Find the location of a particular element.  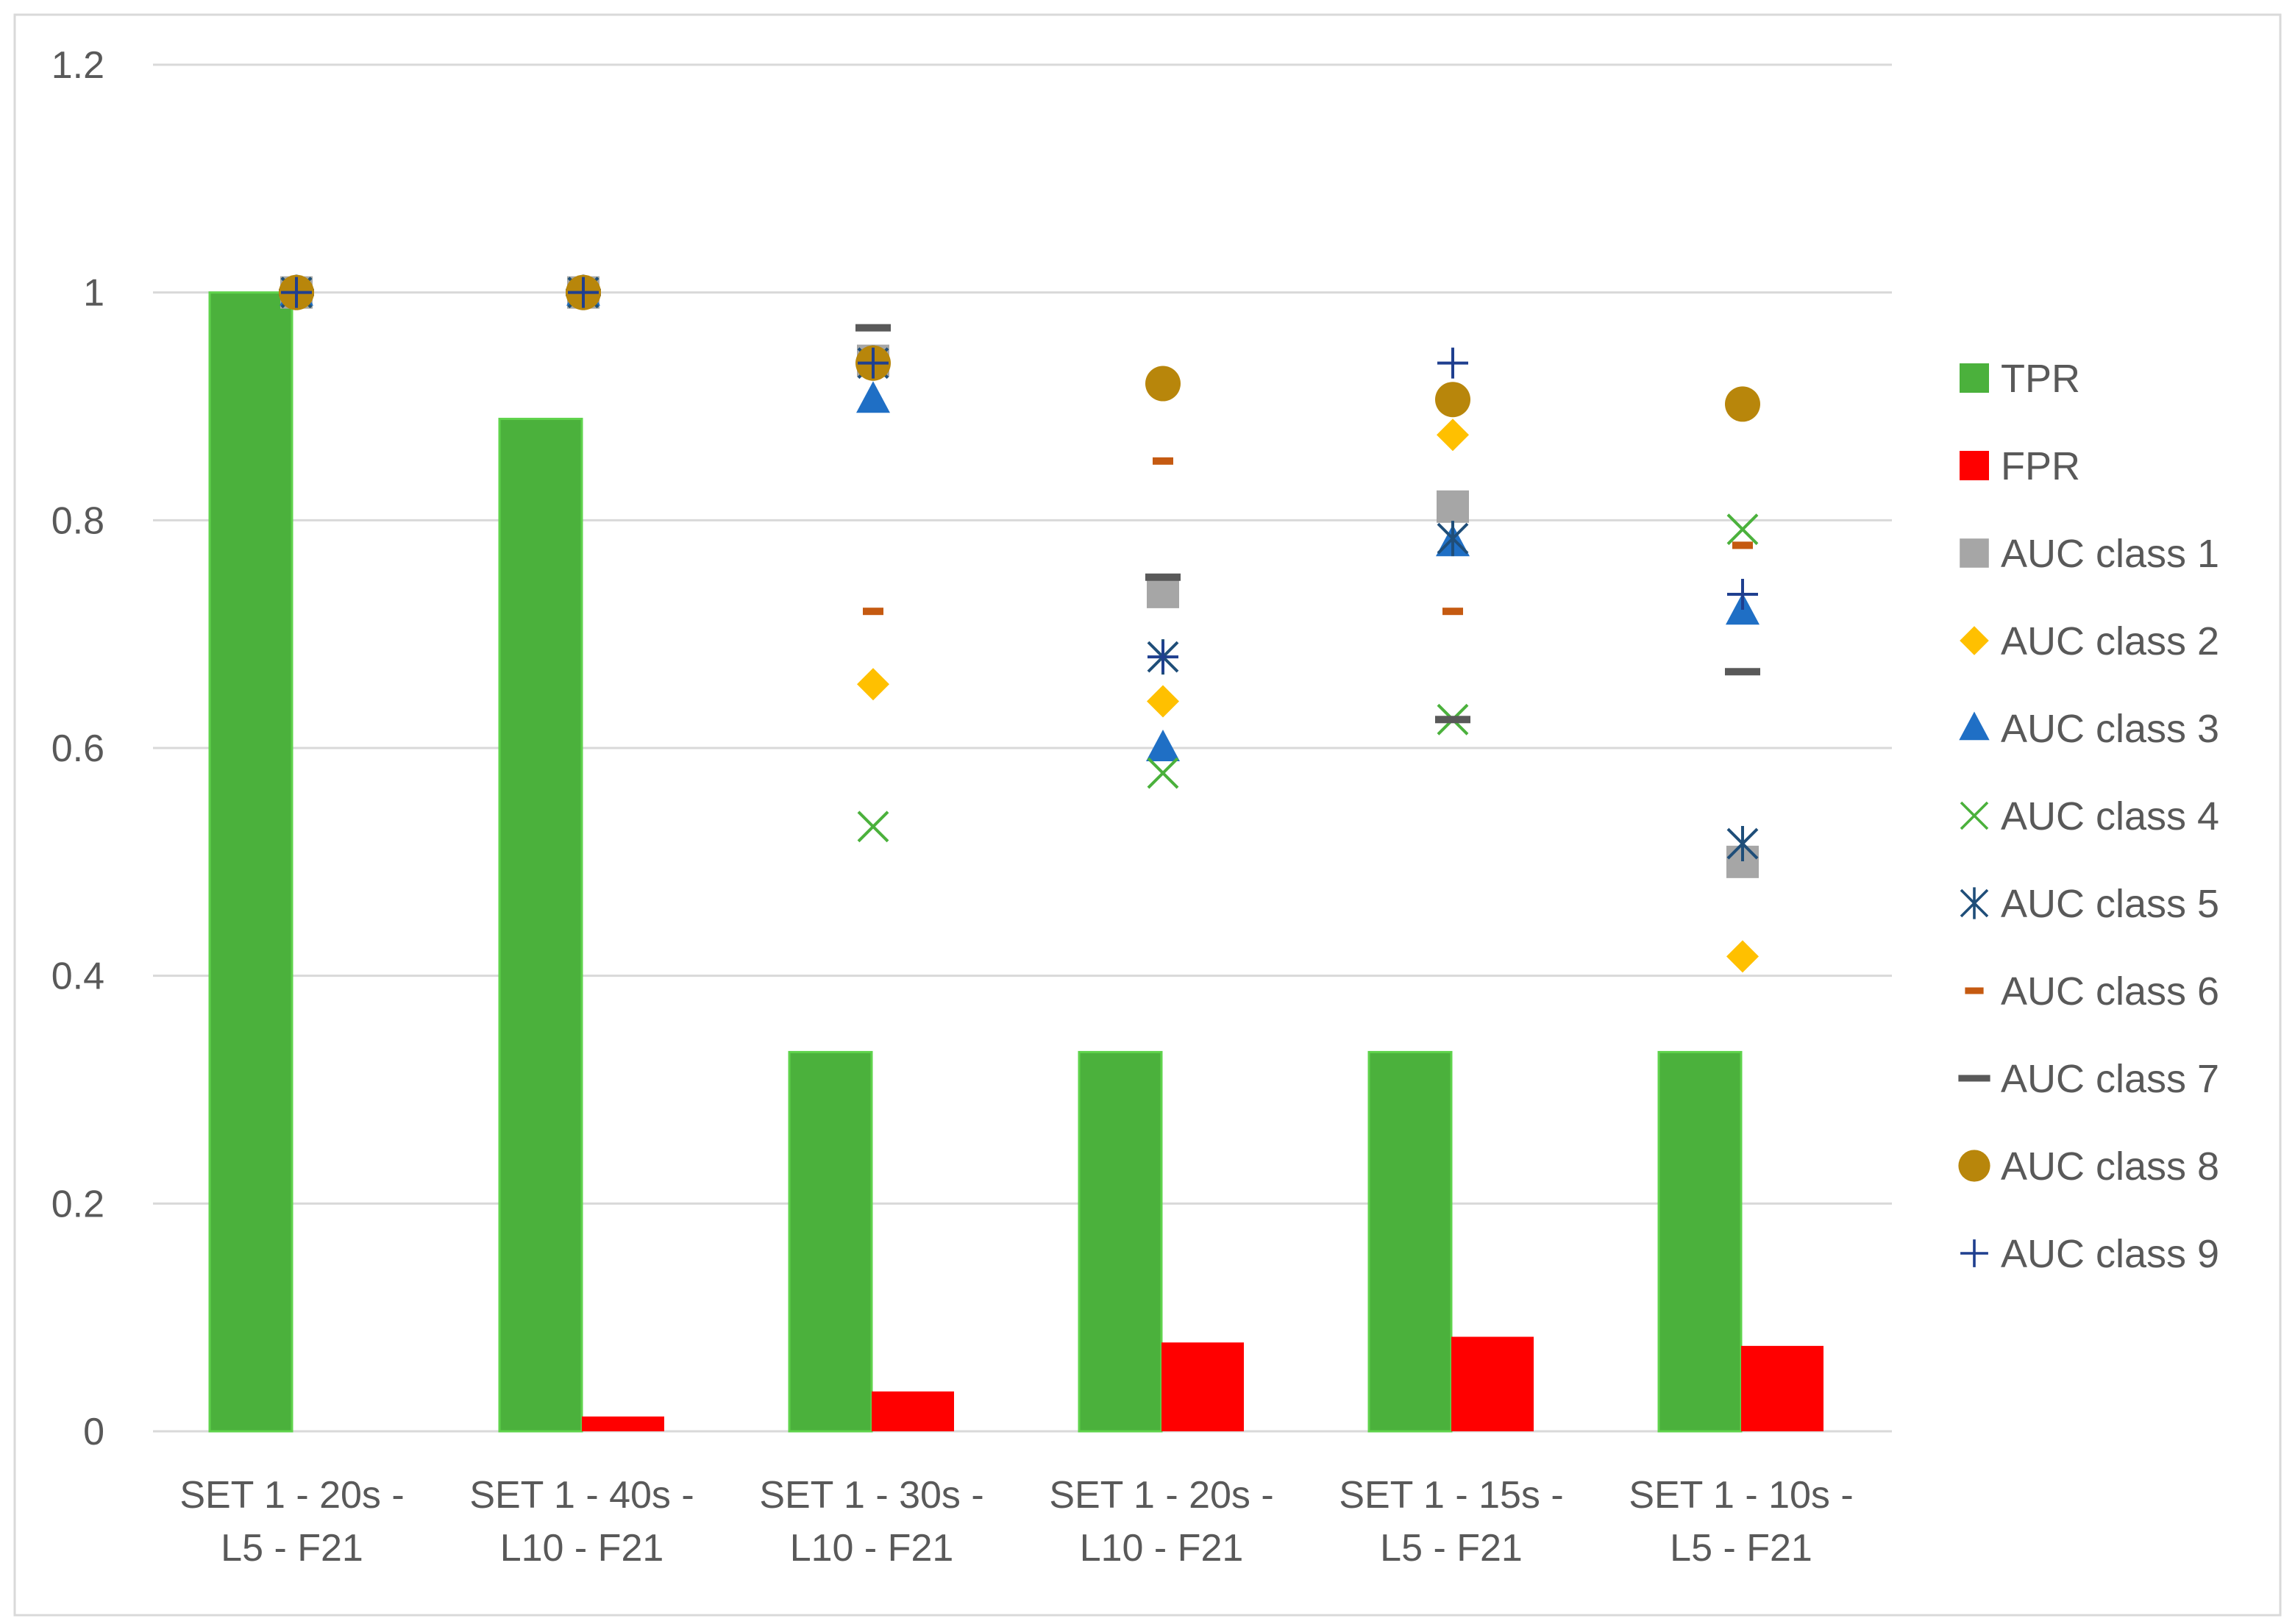

legend-label: AUC class 8 is located at coordinates (2110, 1166).